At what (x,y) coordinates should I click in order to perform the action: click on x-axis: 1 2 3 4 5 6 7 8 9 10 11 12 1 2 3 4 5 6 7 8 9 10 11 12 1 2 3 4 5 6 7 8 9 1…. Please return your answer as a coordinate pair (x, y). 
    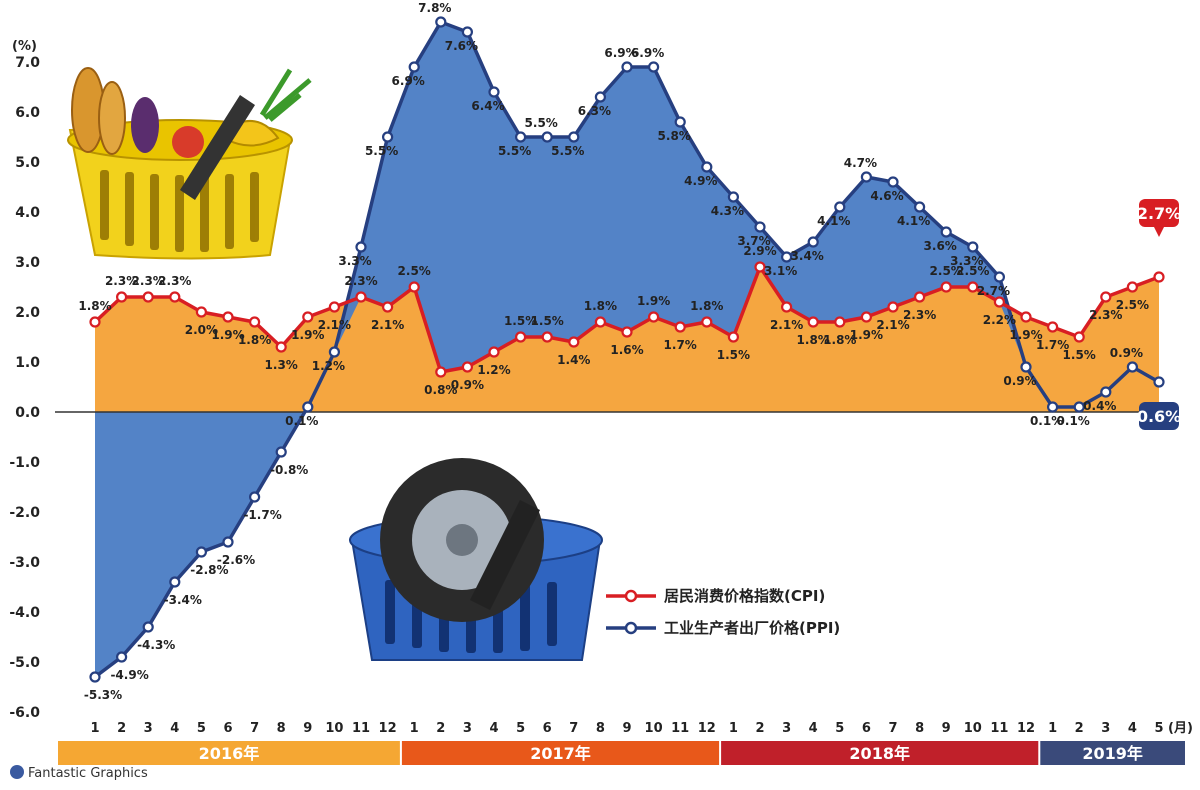
    Looking at the image, I should click on (641, 728).